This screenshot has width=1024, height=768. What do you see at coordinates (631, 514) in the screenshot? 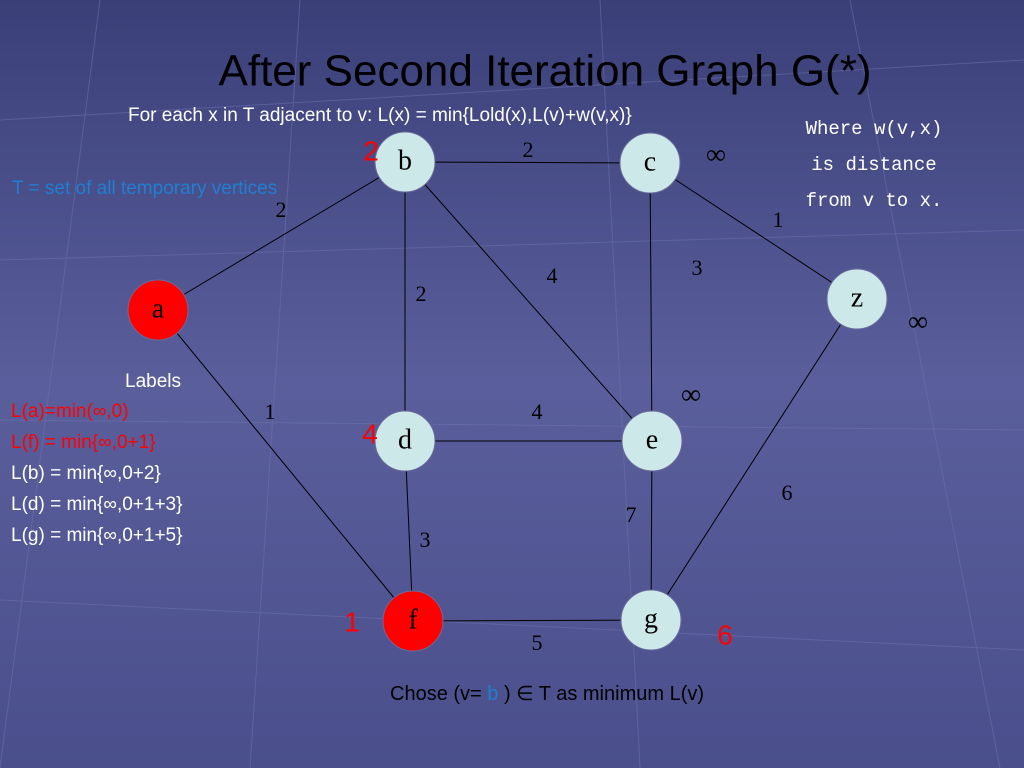
I see `edge-weight: 7` at bounding box center [631, 514].